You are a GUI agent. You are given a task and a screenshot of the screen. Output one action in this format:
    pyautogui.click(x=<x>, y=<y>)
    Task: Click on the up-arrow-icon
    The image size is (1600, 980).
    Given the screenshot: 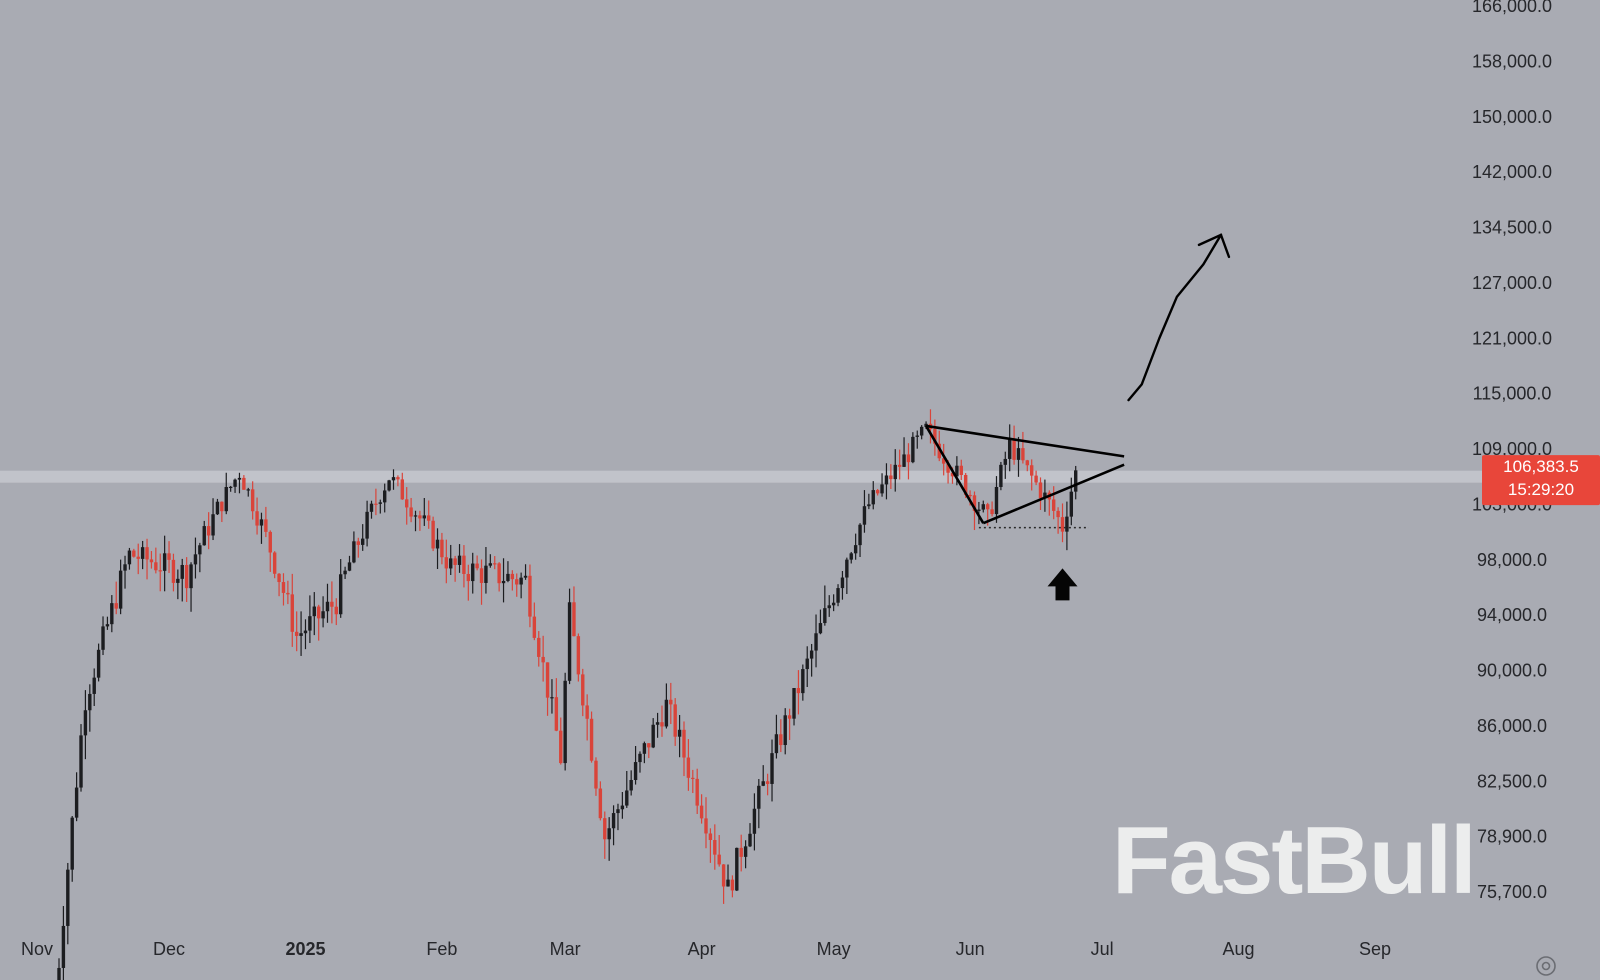 What is the action you would take?
    pyautogui.click(x=1062, y=584)
    